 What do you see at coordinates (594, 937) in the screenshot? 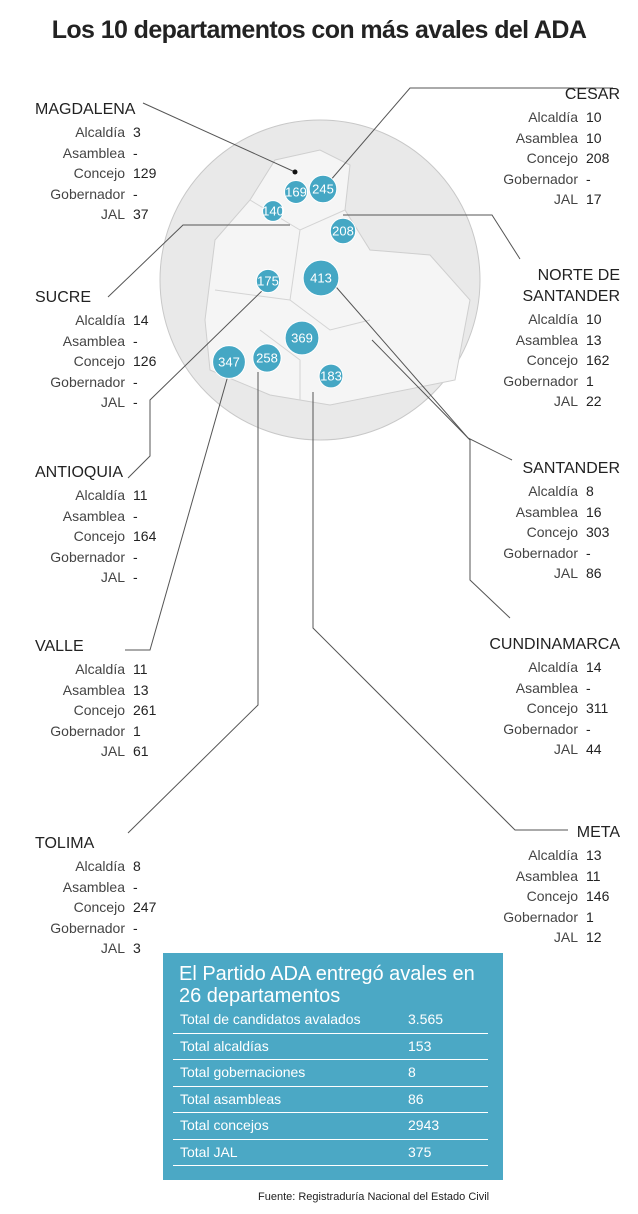
I see `row-value: 12` at bounding box center [594, 937].